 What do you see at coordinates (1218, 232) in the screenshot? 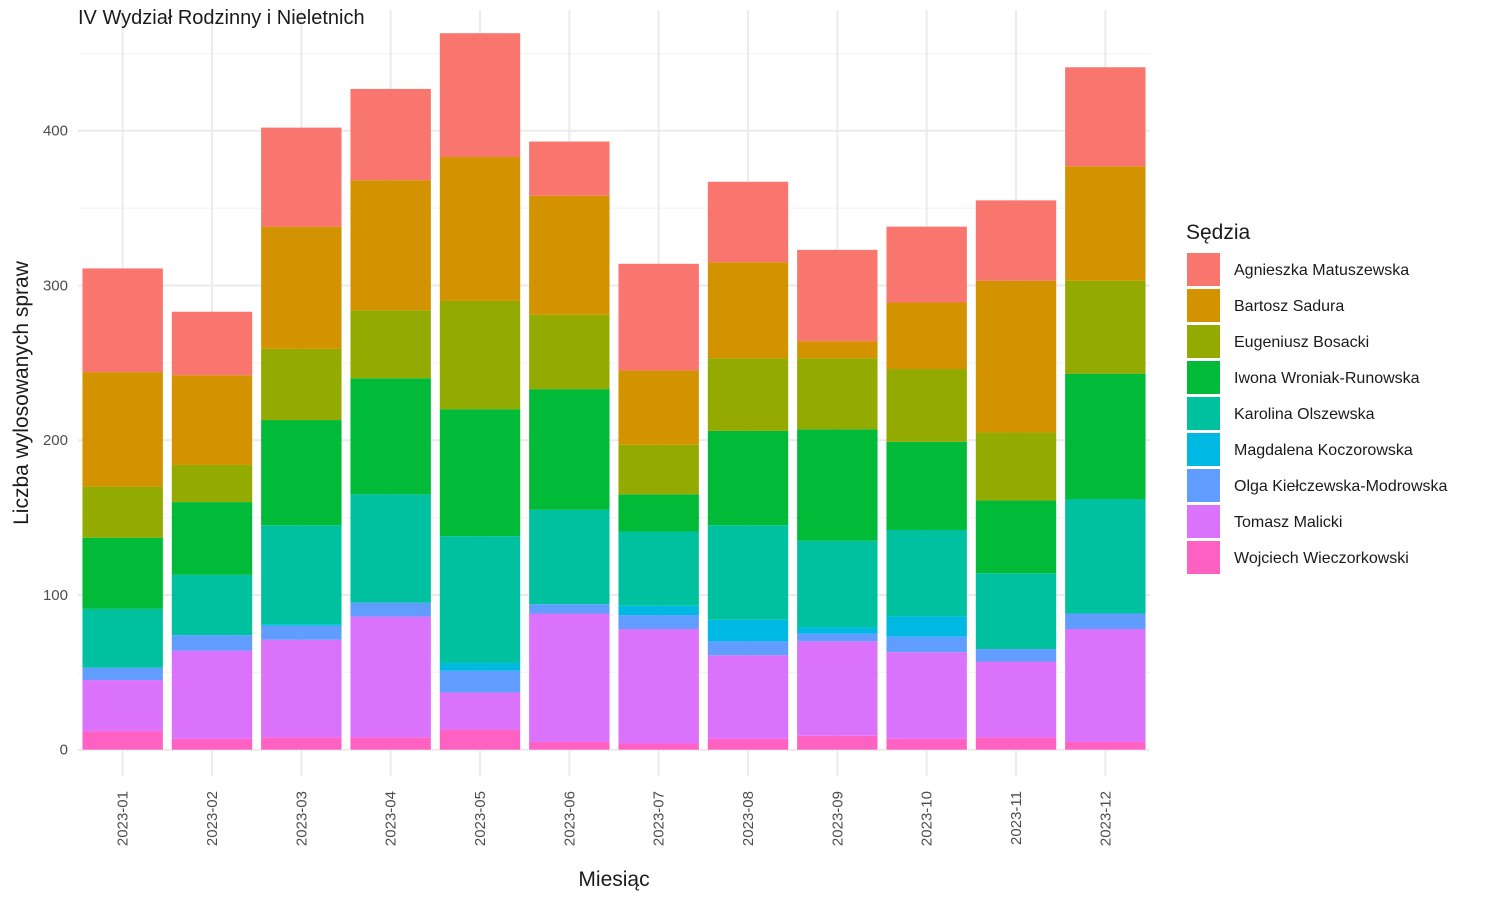
I see `legend-title: Sędzia` at bounding box center [1218, 232].